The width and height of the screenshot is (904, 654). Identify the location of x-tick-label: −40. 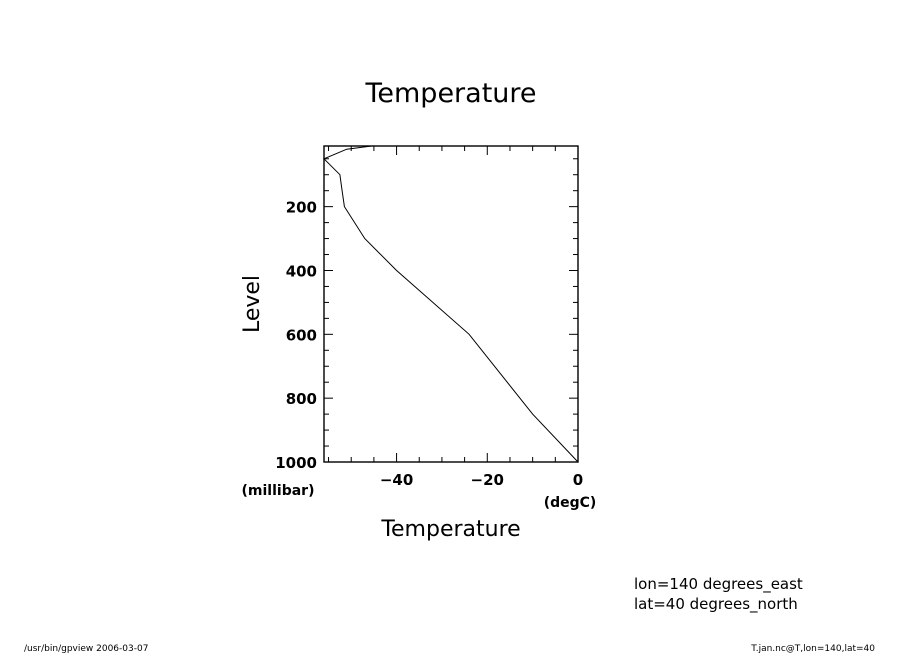
(396, 480).